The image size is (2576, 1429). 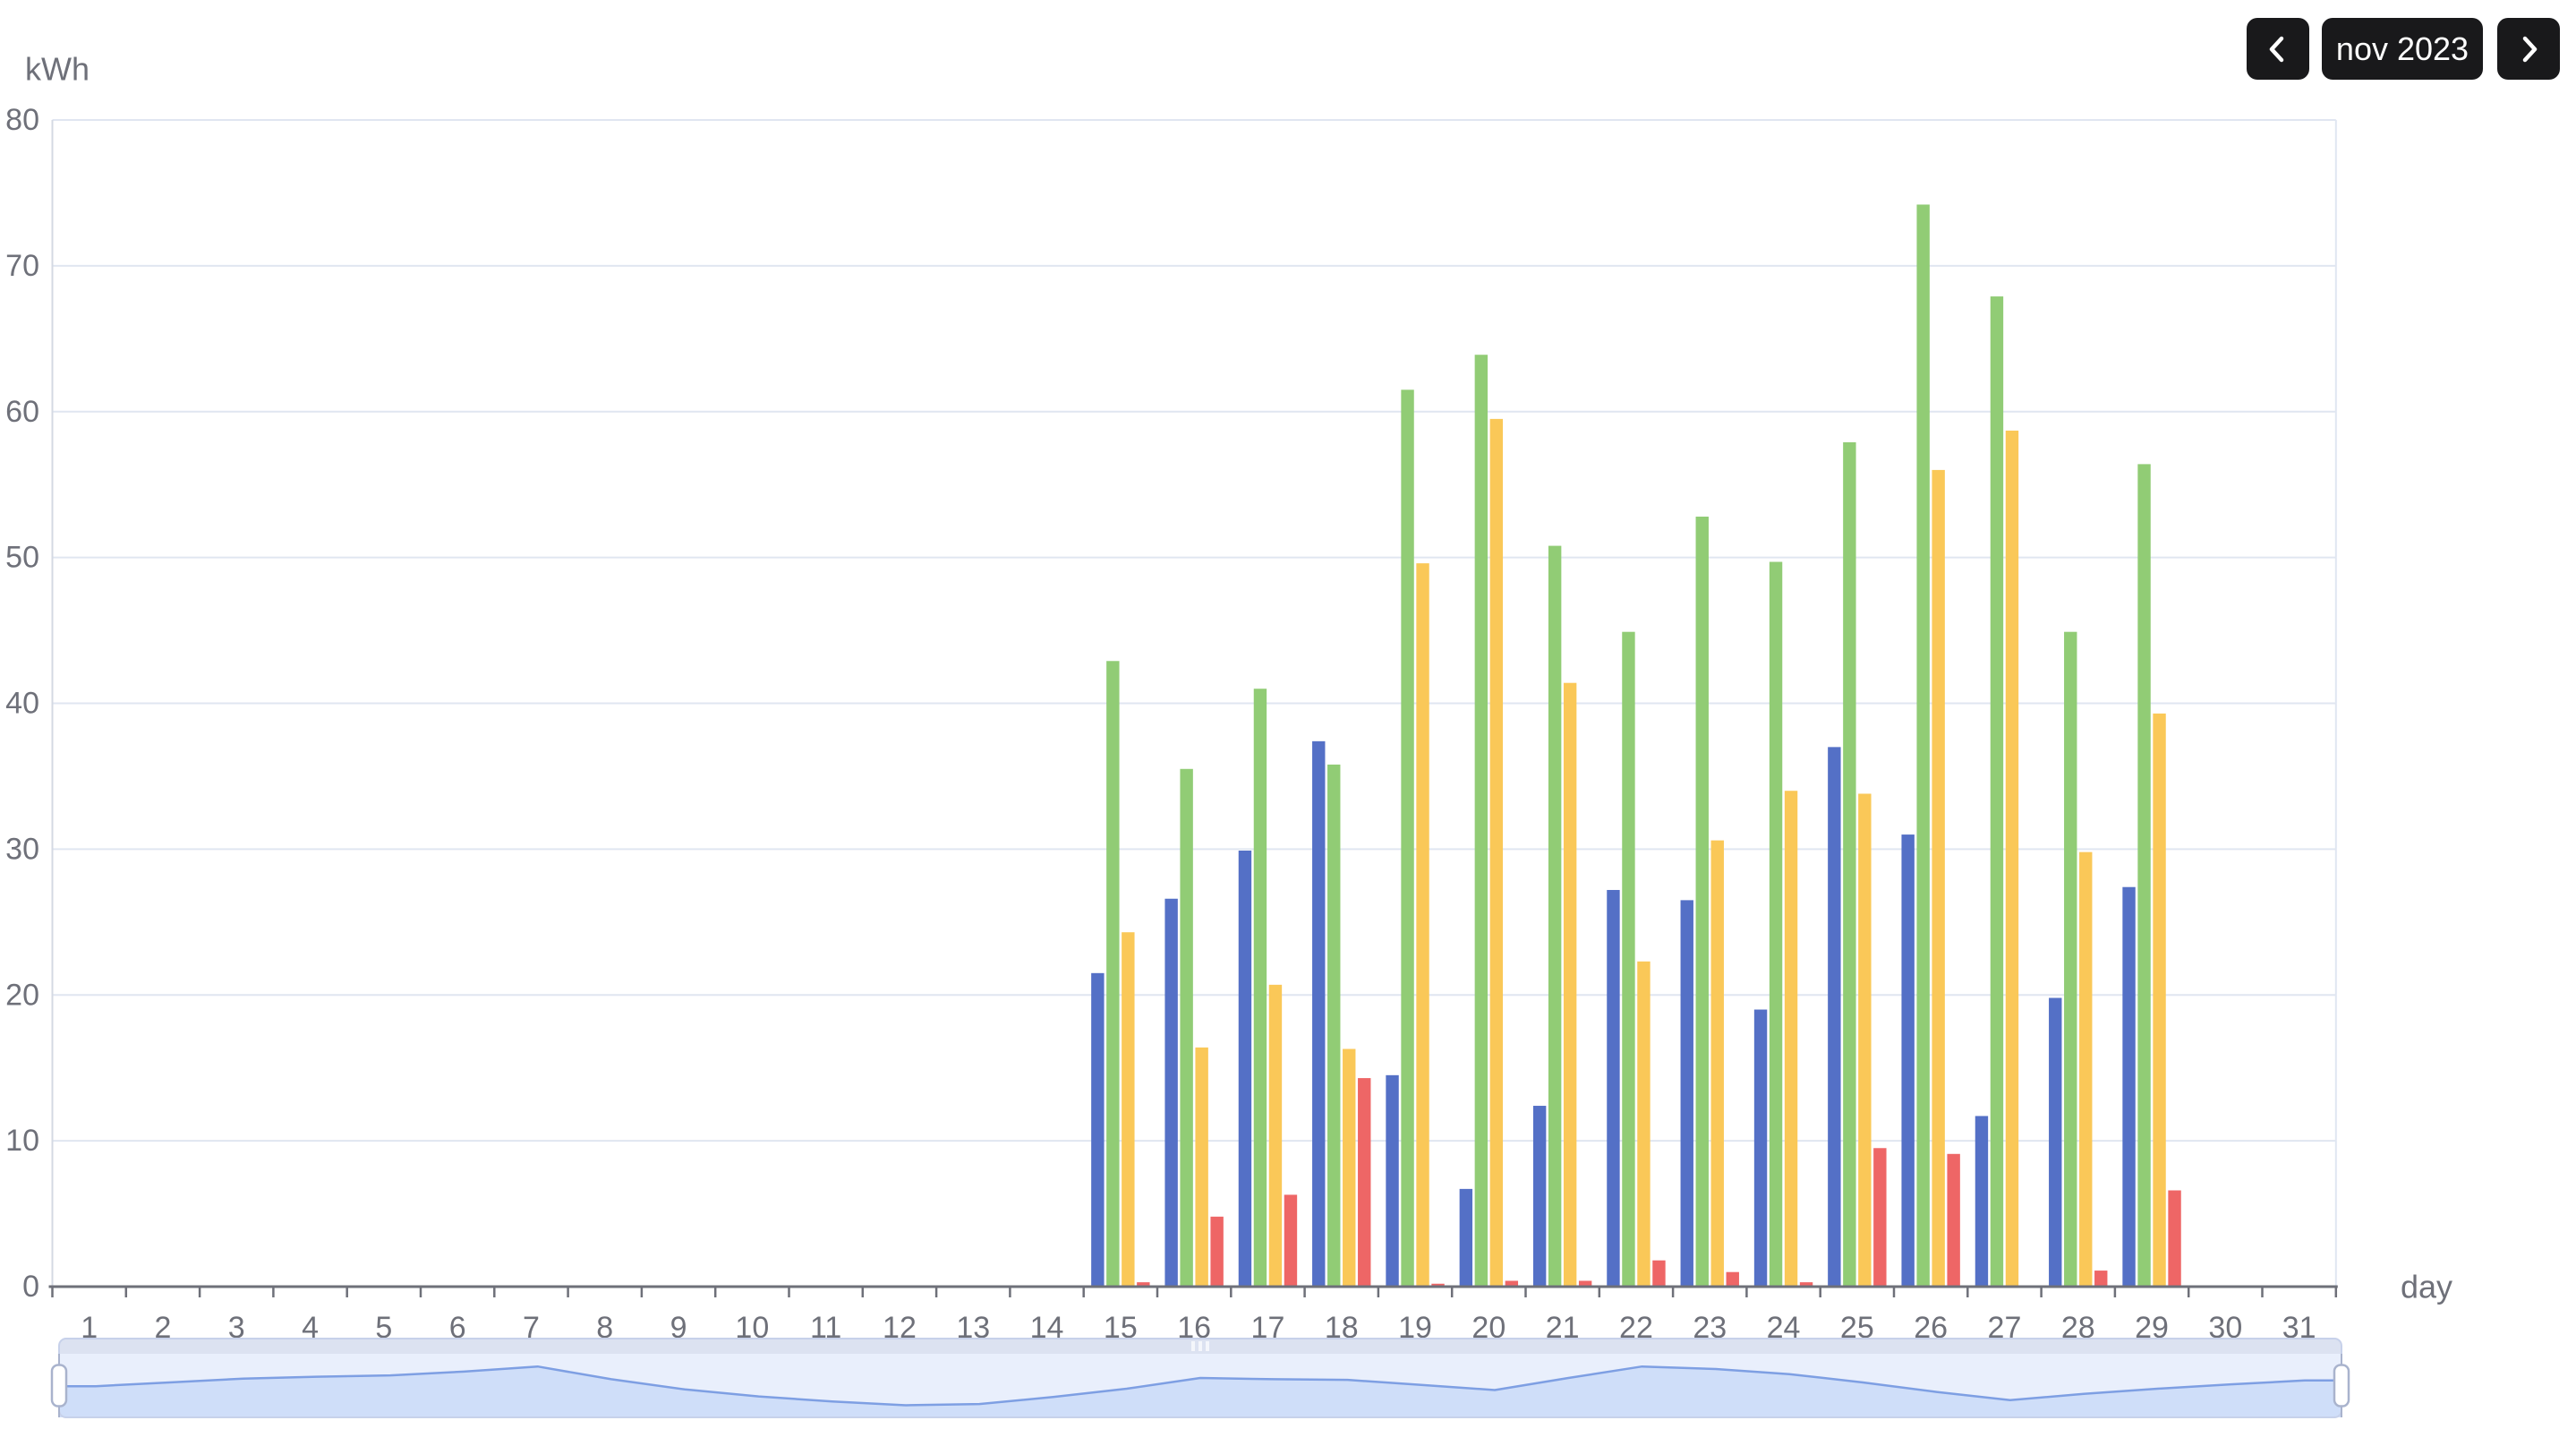 I want to click on x-tick-label: 1, so click(x=89, y=1328).